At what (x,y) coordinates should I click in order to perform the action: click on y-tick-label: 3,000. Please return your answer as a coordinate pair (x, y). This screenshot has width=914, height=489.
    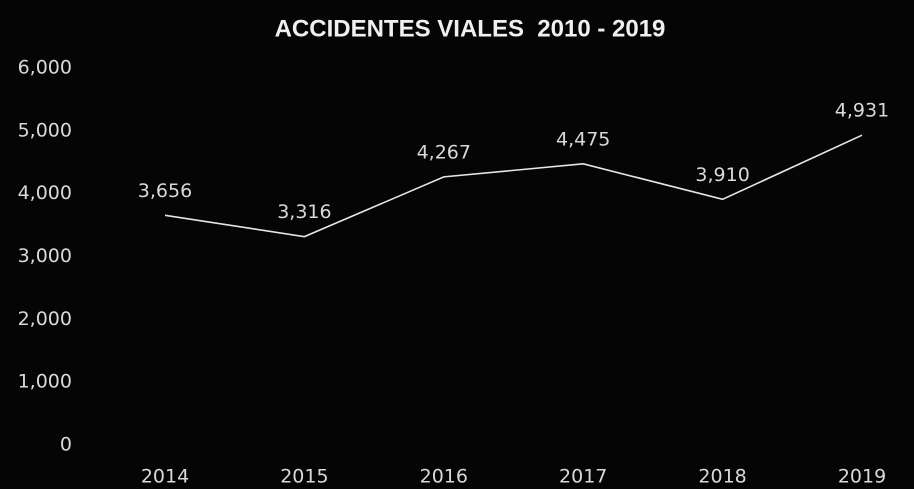
    Looking at the image, I should click on (45, 256).